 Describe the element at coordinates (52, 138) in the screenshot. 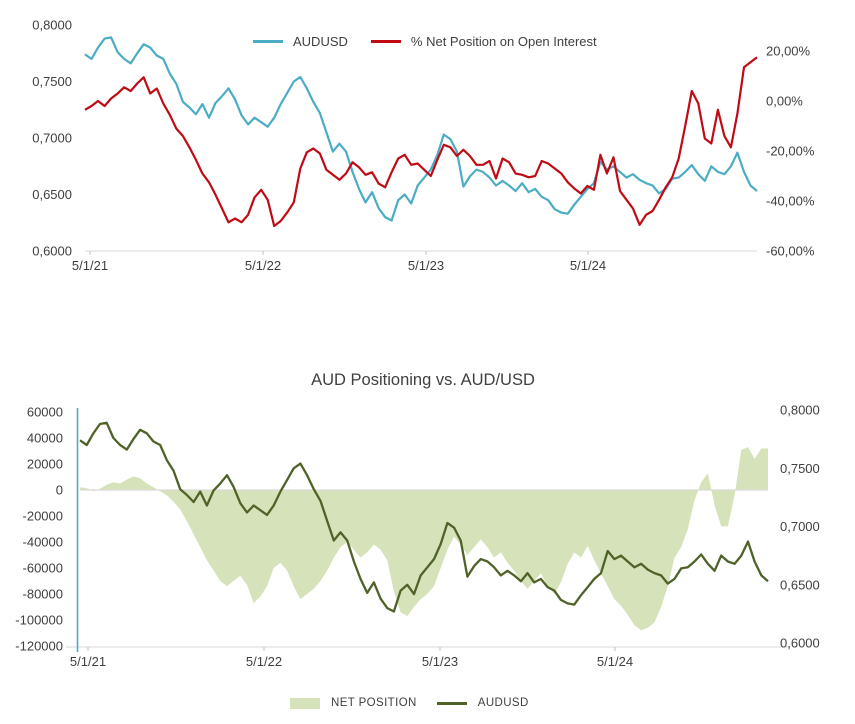

I see `top-left-axis-label: 0,7000` at that location.